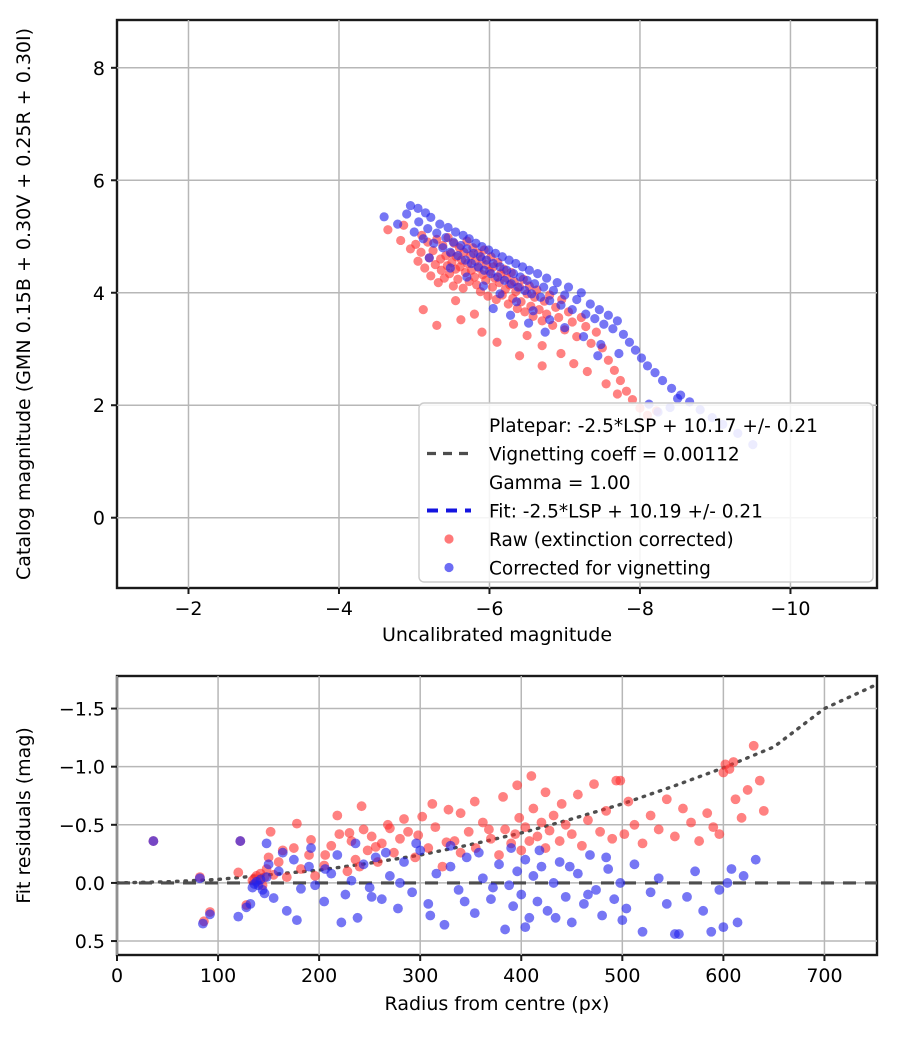 This screenshot has height=1050, width=900. What do you see at coordinates (600, 569) in the screenshot?
I see `legend-label-corrected: Corrected for vignetting` at bounding box center [600, 569].